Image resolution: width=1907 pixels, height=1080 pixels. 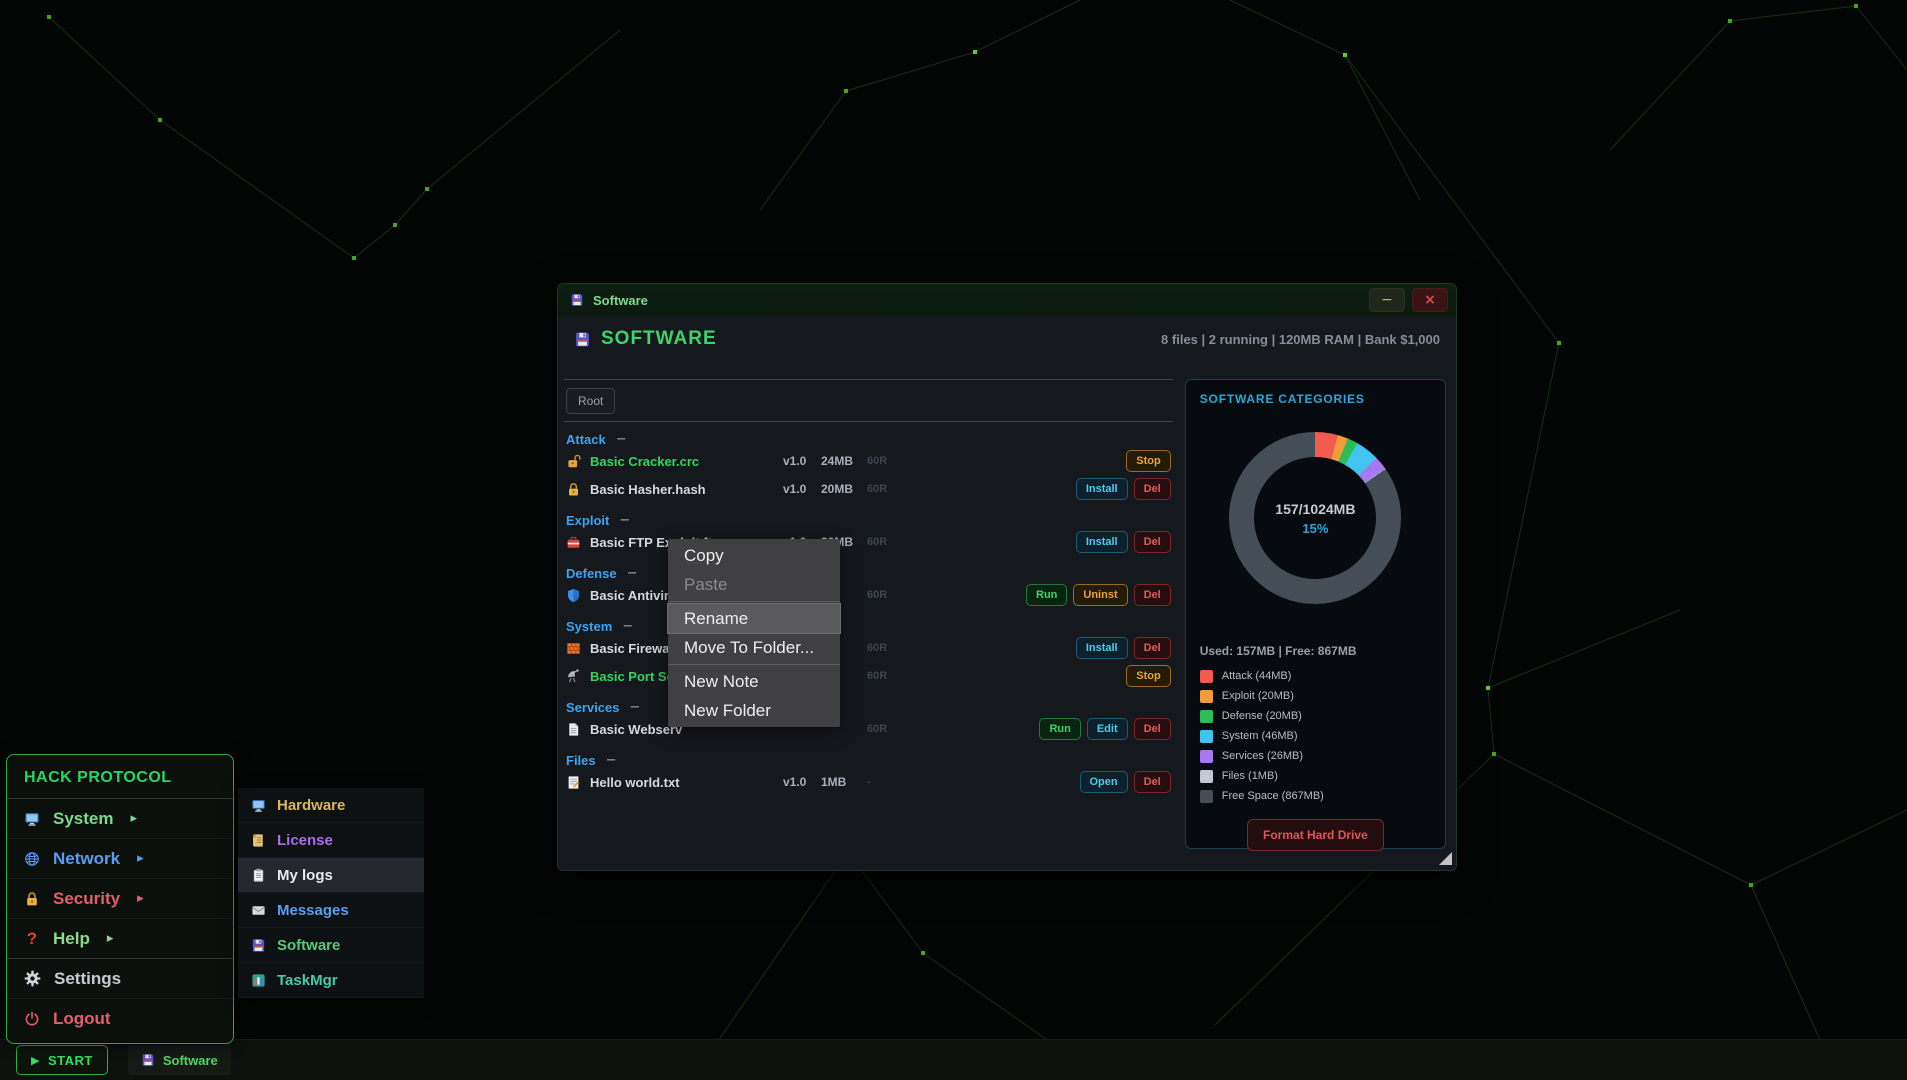 What do you see at coordinates (600, 626) in the screenshot?
I see `section-header-system: System −` at bounding box center [600, 626].